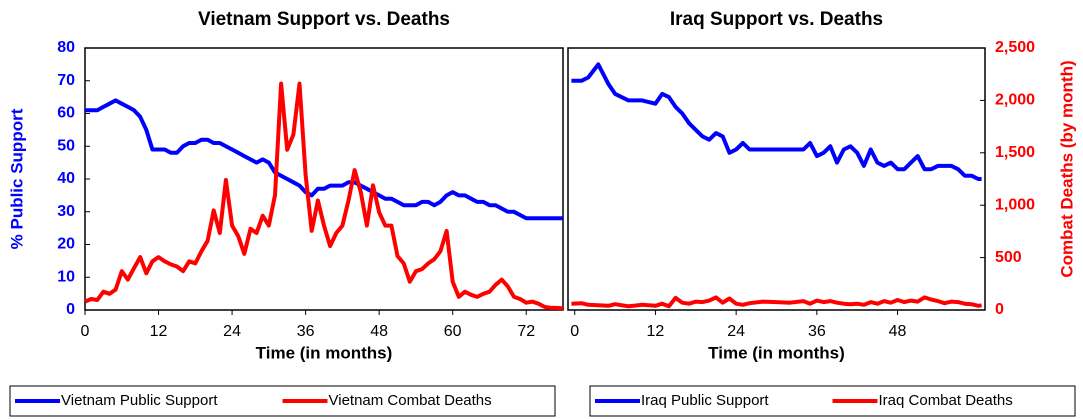 The height and width of the screenshot is (419, 1083). What do you see at coordinates (70, 309) in the screenshot?
I see `y-tick-label: 0` at bounding box center [70, 309].